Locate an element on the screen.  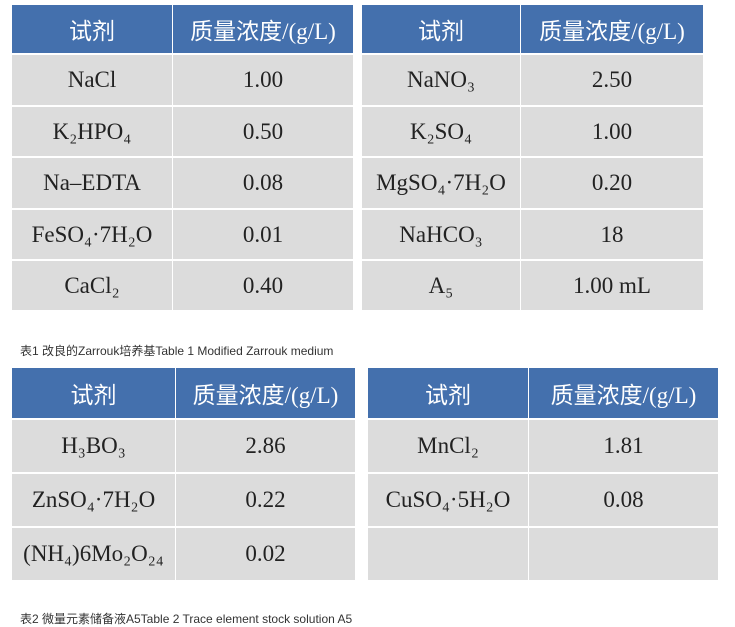
table-cell: 0.50 is located at coordinates (263, 131).